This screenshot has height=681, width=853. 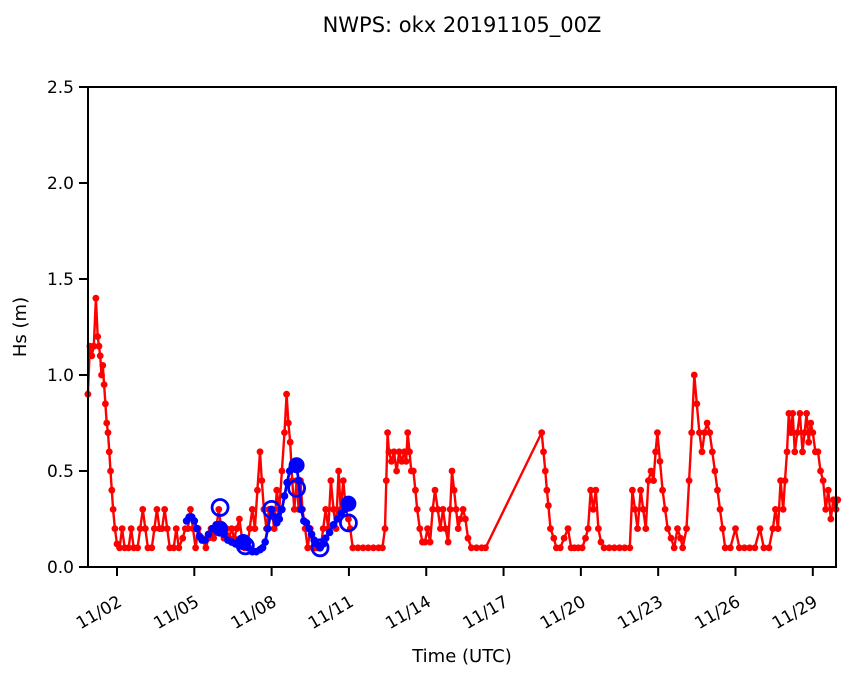 I want to click on y-tick-label: 2.0, so click(x=60, y=184).